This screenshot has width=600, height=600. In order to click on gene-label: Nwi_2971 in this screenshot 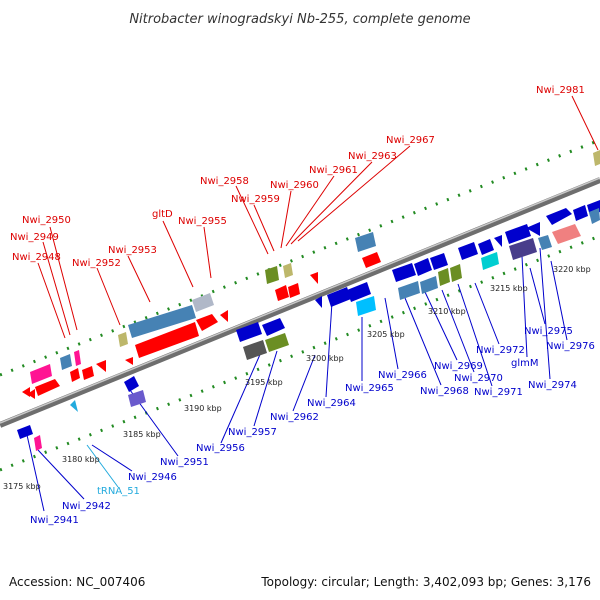, I will do `click(498, 392)`.